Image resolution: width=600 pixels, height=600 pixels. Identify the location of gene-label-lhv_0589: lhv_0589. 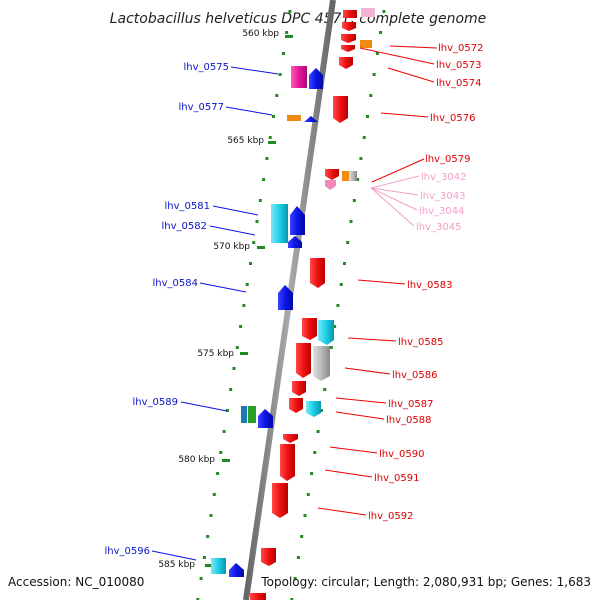
(155, 402).